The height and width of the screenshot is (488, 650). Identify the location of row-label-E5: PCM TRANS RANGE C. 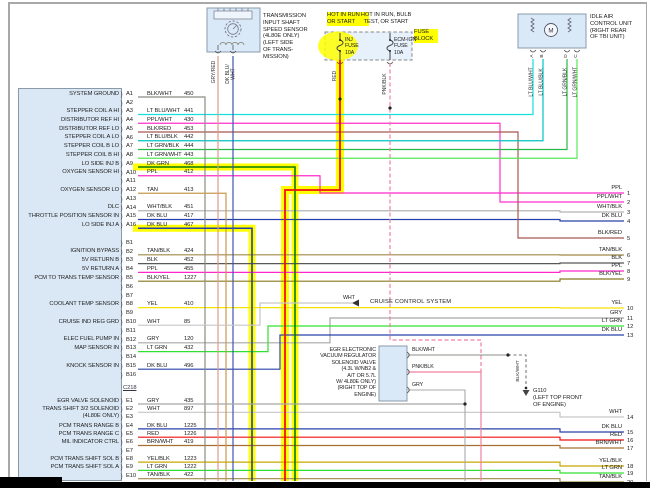
(88, 433).